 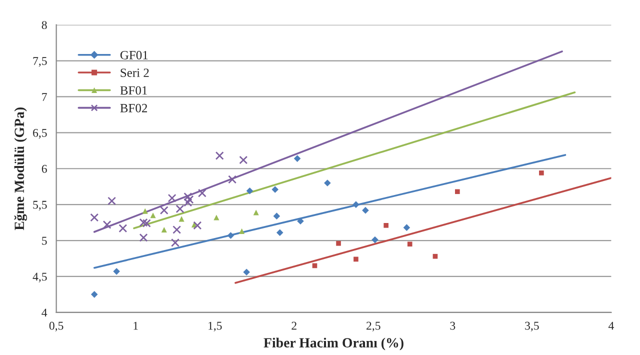 I want to click on x-axis-title: Fiber Hacim Oranı (%), so click(x=334, y=344).